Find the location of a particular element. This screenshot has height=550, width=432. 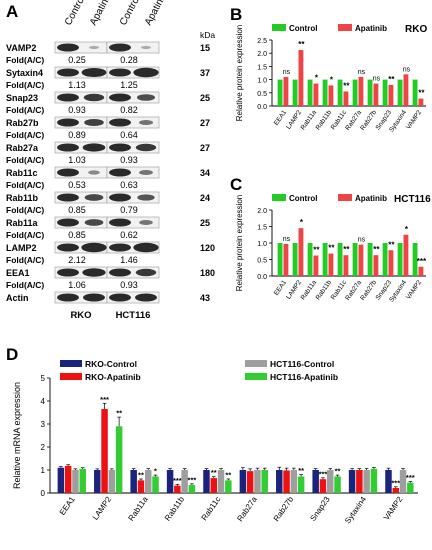

y-axis-label: Relative mRNA expression is located at coordinates (17, 435).